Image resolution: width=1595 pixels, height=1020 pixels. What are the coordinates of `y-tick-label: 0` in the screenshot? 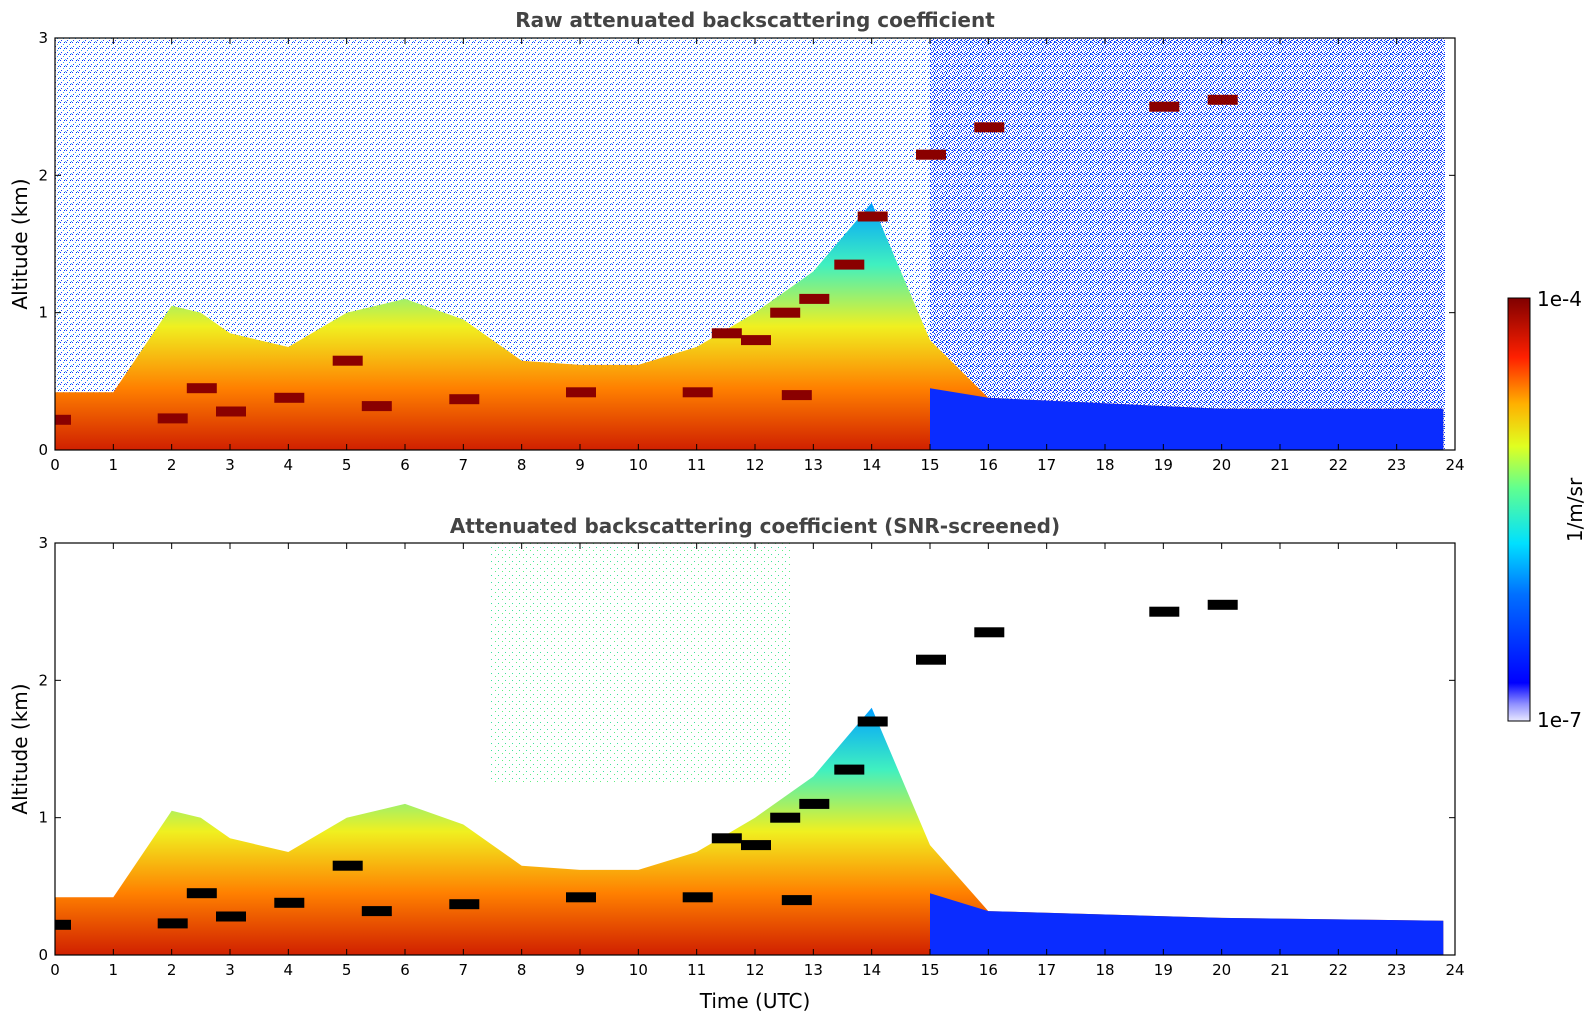 It's located at (43, 955).